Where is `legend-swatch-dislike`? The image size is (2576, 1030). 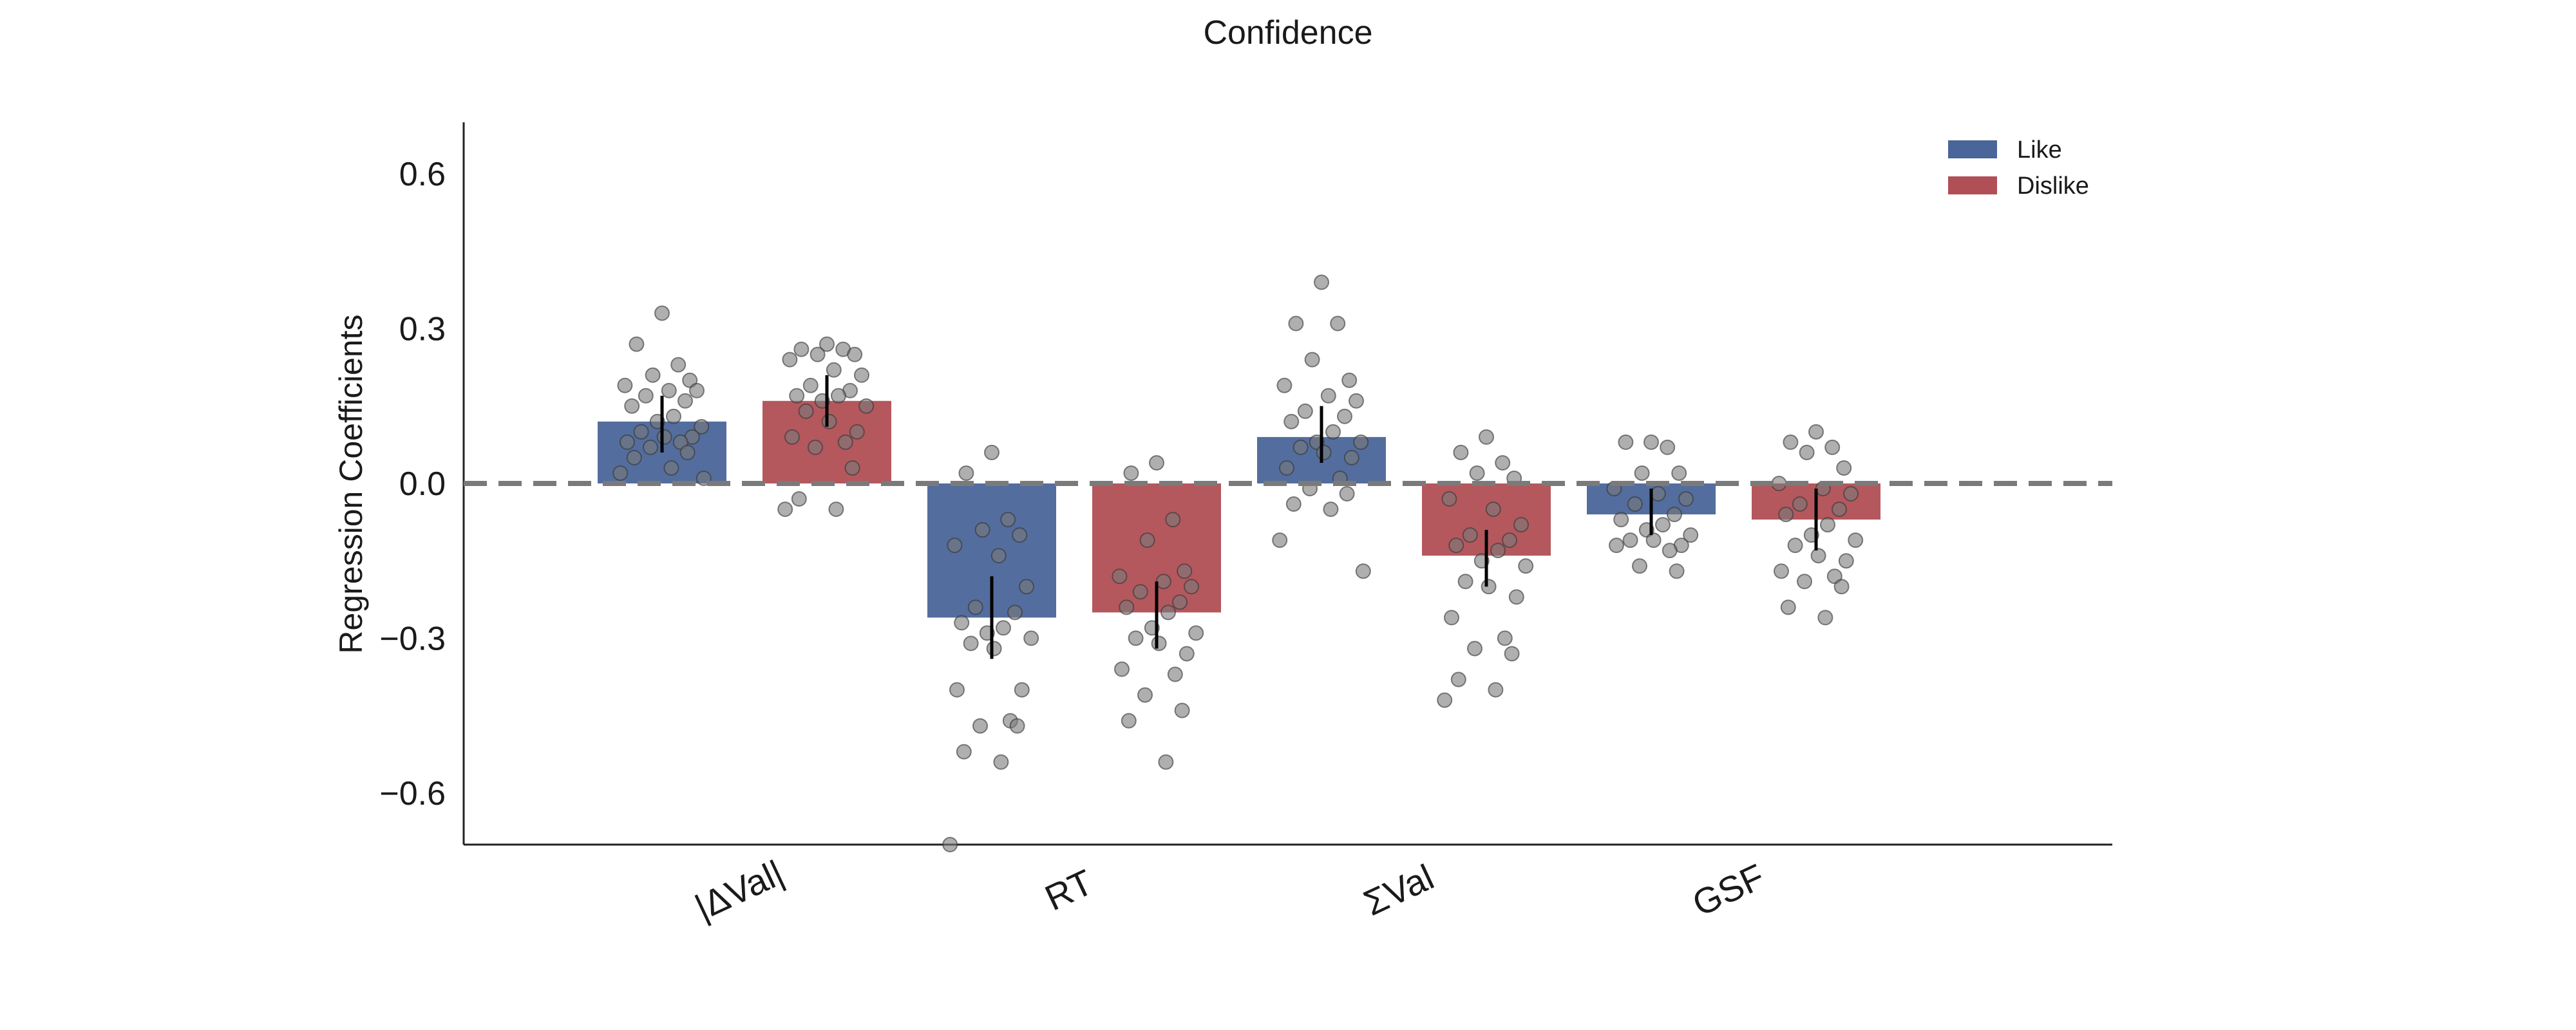 legend-swatch-dislike is located at coordinates (1973, 185).